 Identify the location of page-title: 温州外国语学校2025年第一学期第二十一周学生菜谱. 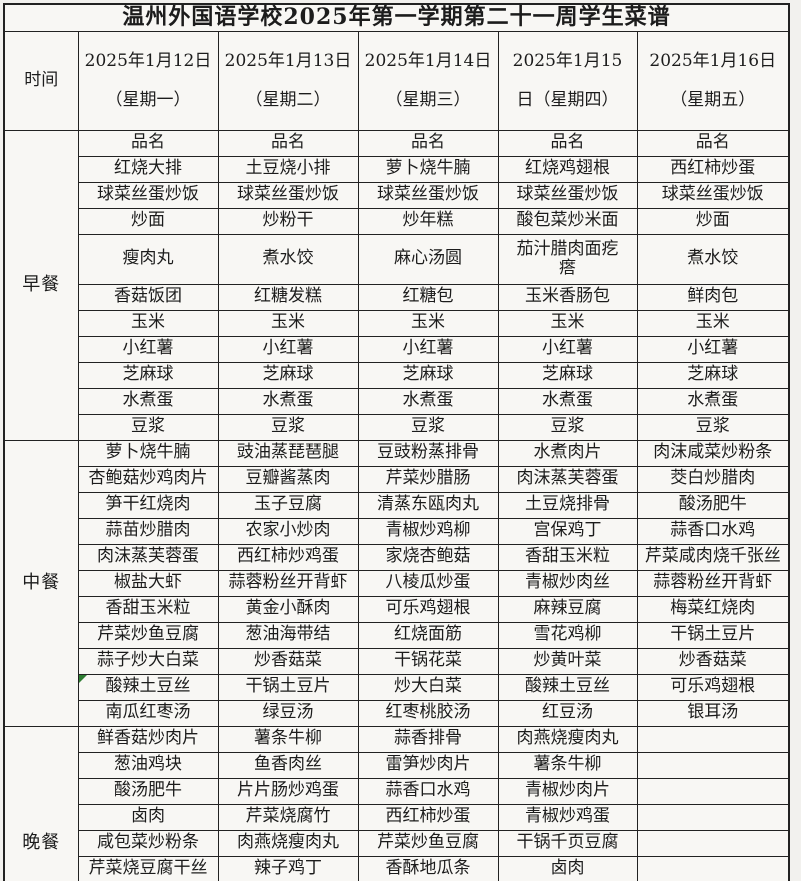
(396, 17).